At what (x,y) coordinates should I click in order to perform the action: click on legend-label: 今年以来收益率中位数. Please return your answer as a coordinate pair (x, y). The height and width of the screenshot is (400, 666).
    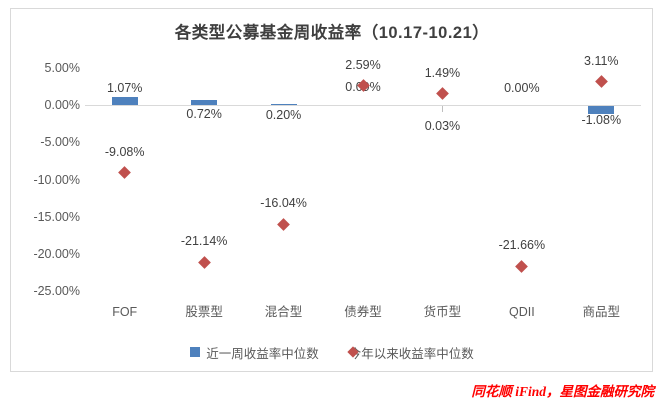
    Looking at the image, I should click on (411, 353).